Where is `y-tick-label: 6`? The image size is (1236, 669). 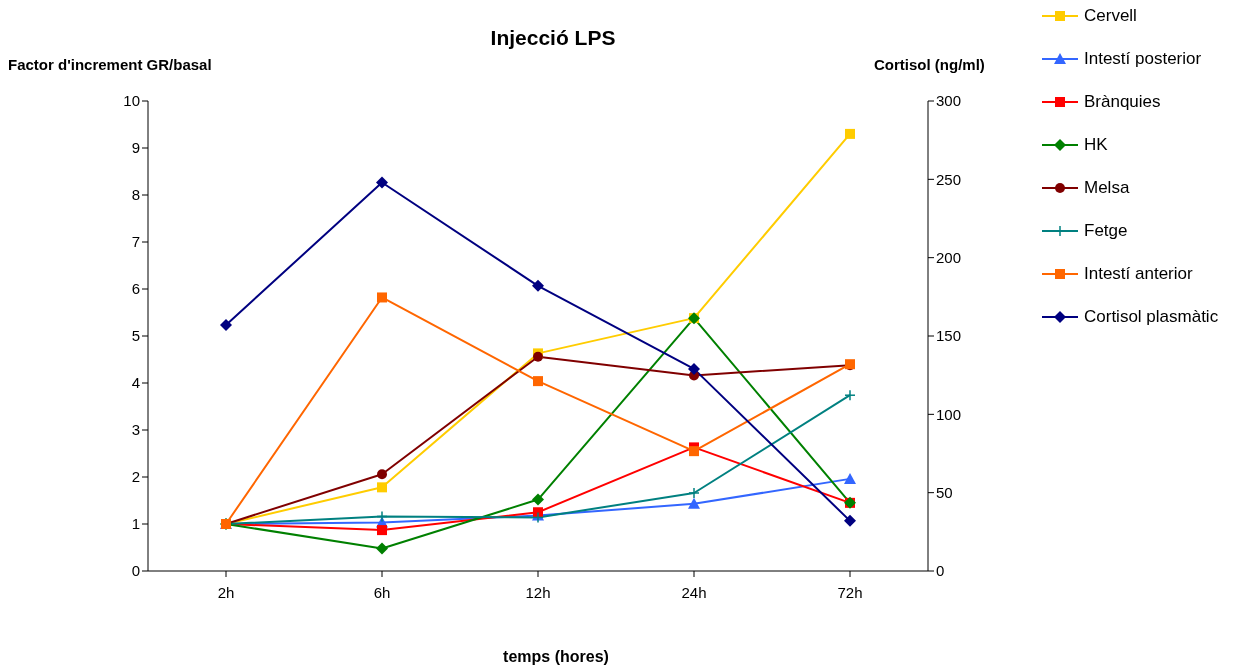 y-tick-label: 6 is located at coordinates (135, 289).